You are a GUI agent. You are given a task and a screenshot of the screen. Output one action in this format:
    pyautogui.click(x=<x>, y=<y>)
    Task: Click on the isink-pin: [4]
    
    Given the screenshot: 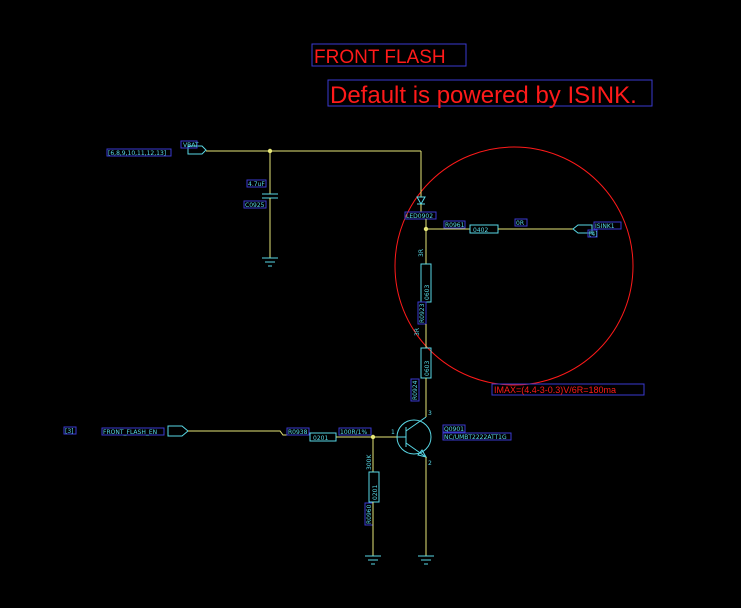 What is the action you would take?
    pyautogui.click(x=593, y=234)
    